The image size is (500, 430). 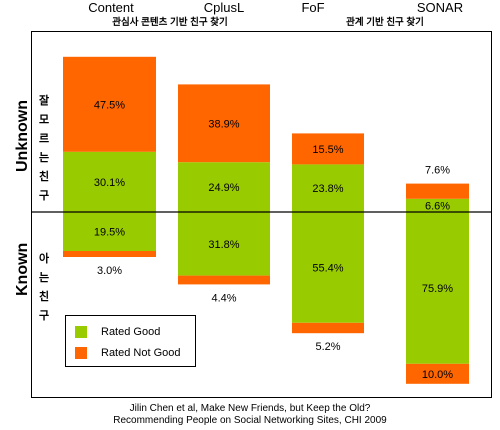 What do you see at coordinates (44, 148) in the screenshot?
I see `unknown-korean-label: 잘 모르는 친구` at bounding box center [44, 148].